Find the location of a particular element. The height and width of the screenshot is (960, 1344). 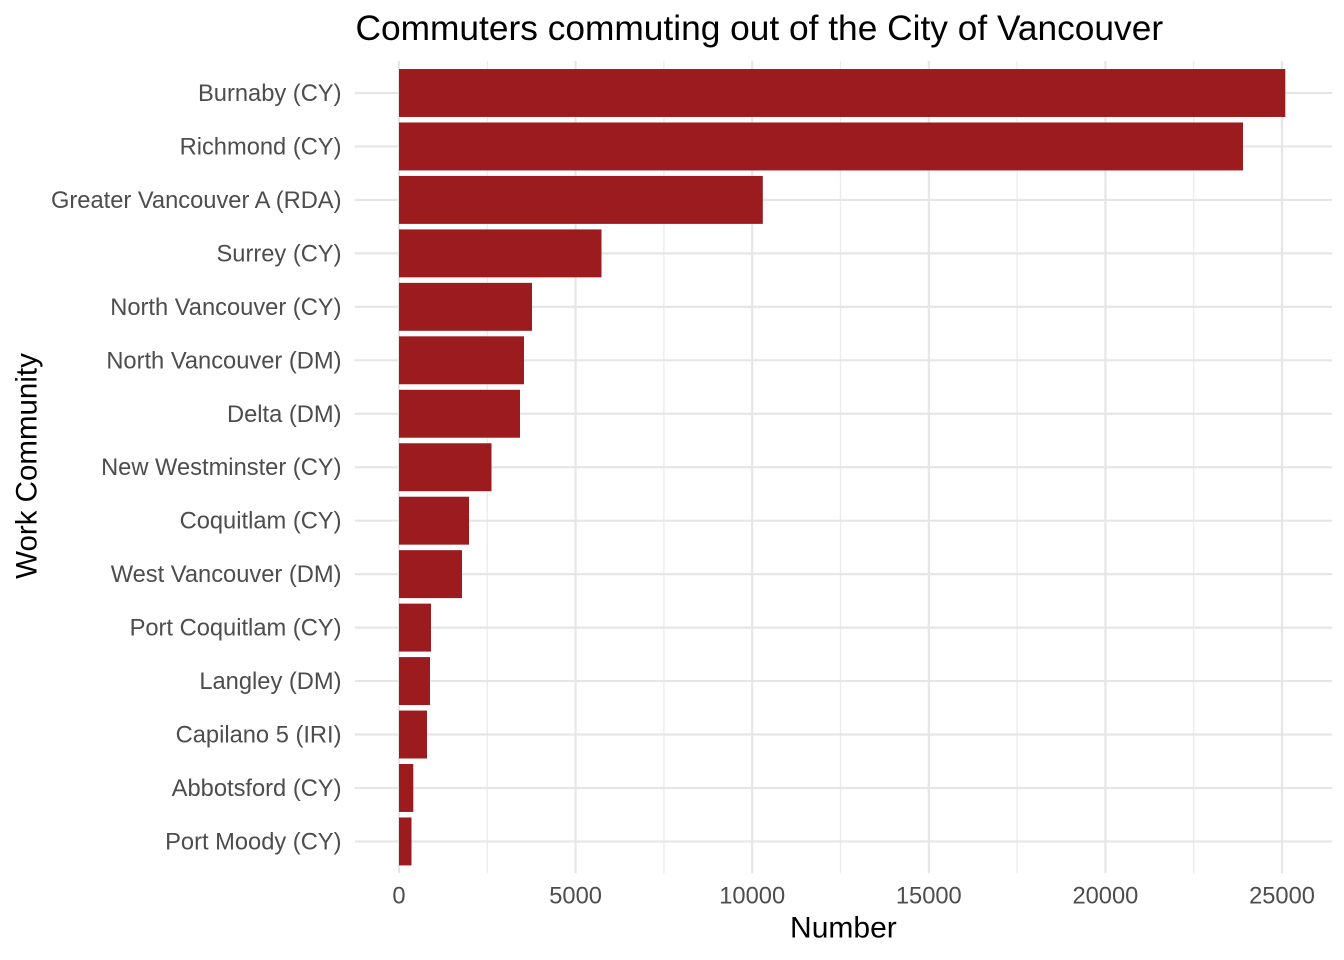

svg-text: 0 is located at coordinates (398, 896).